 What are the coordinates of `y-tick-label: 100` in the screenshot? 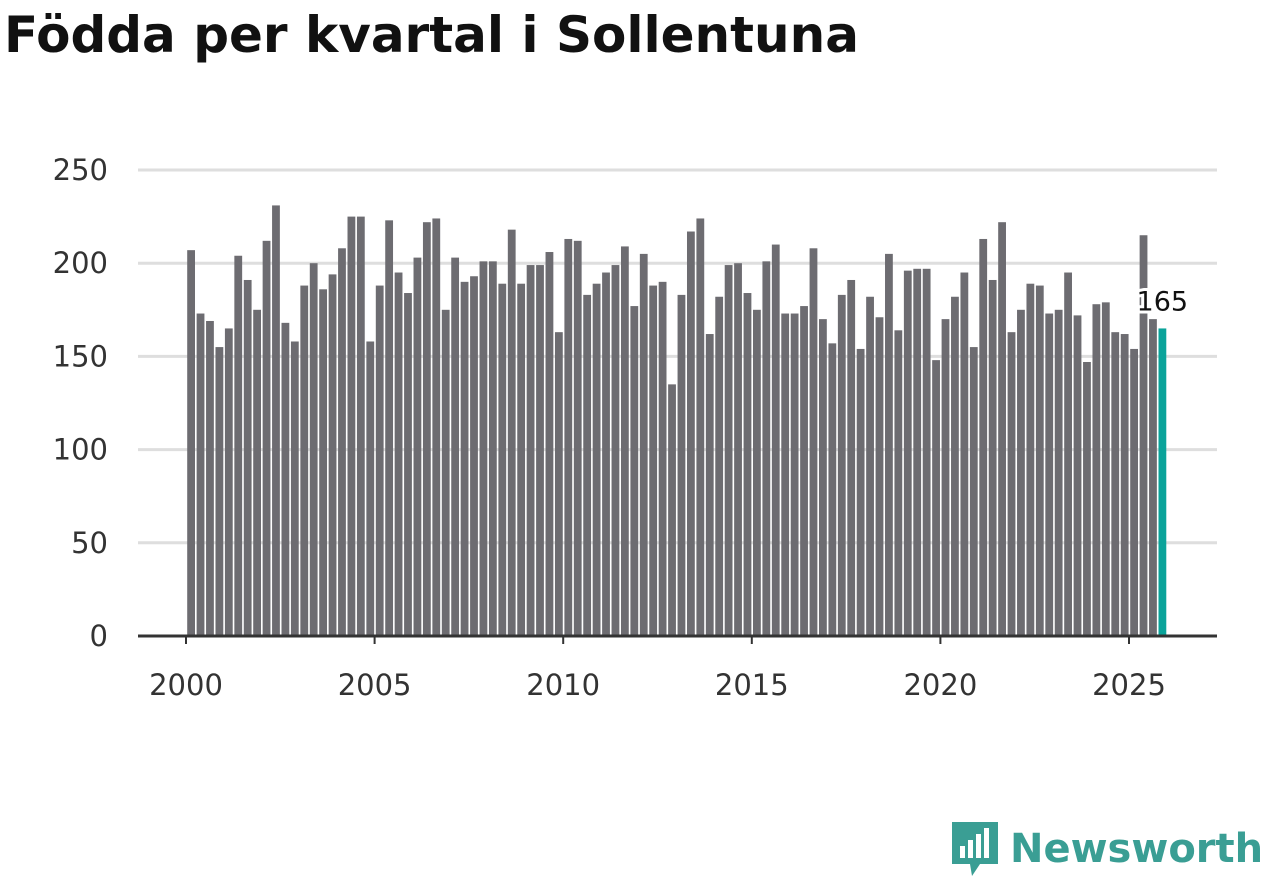 It's located at (80, 450).